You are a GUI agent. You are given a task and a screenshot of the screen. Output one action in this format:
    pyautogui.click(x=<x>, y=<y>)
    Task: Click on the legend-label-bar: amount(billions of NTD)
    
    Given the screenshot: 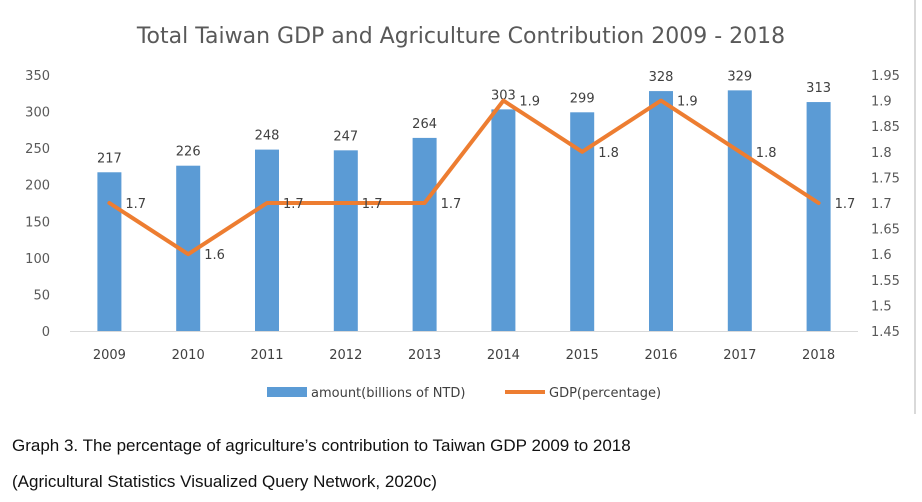 What is the action you would take?
    pyautogui.click(x=388, y=393)
    